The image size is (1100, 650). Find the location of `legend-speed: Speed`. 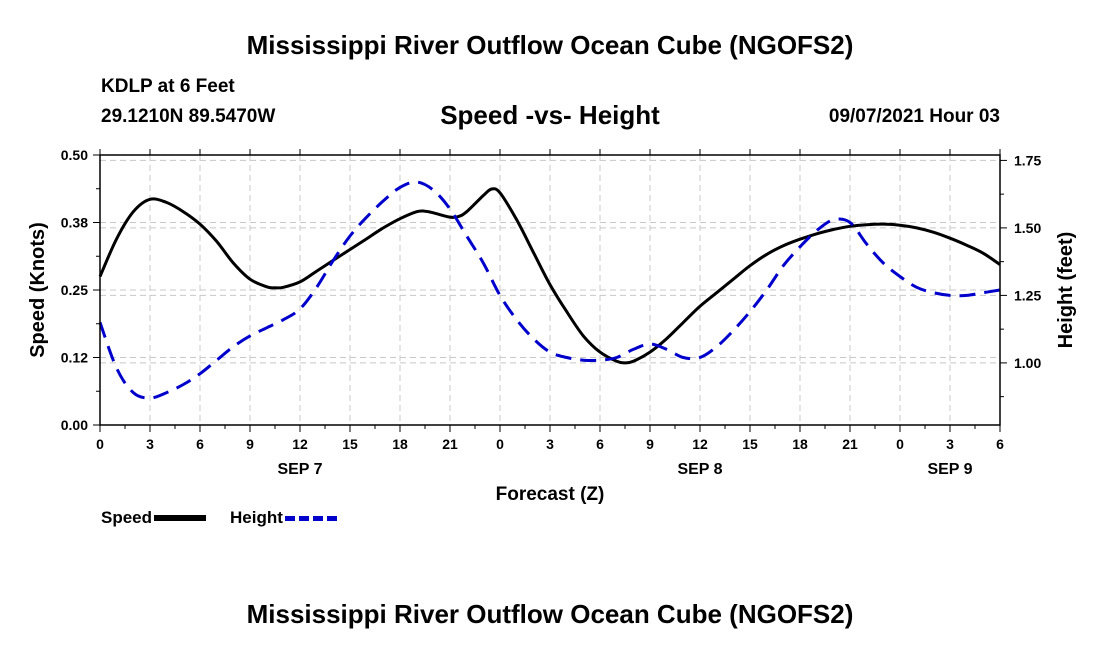

legend-speed: Speed is located at coordinates (154, 518).